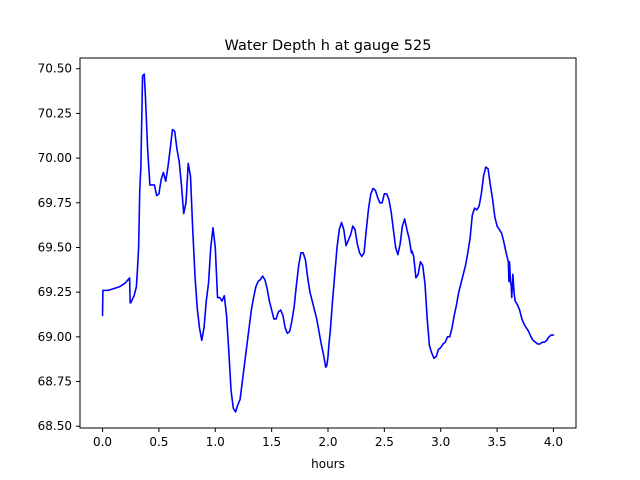 Image resolution: width=640 pixels, height=480 pixels. Describe the element at coordinates (497, 442) in the screenshot. I see `x-tick-label: 3.5` at that location.